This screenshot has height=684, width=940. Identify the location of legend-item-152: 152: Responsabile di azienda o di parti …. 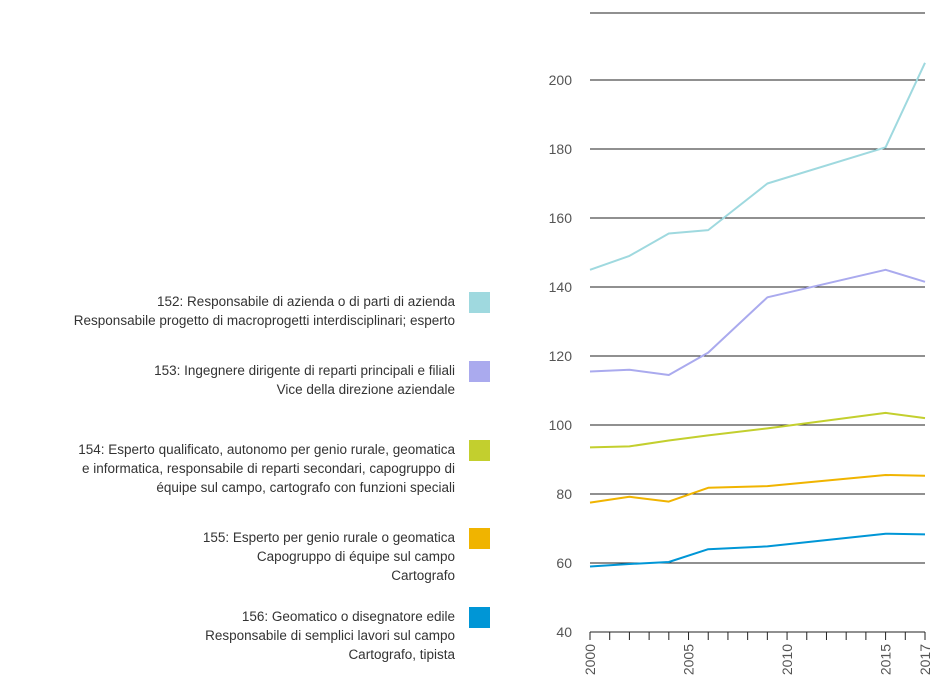
(282, 311).